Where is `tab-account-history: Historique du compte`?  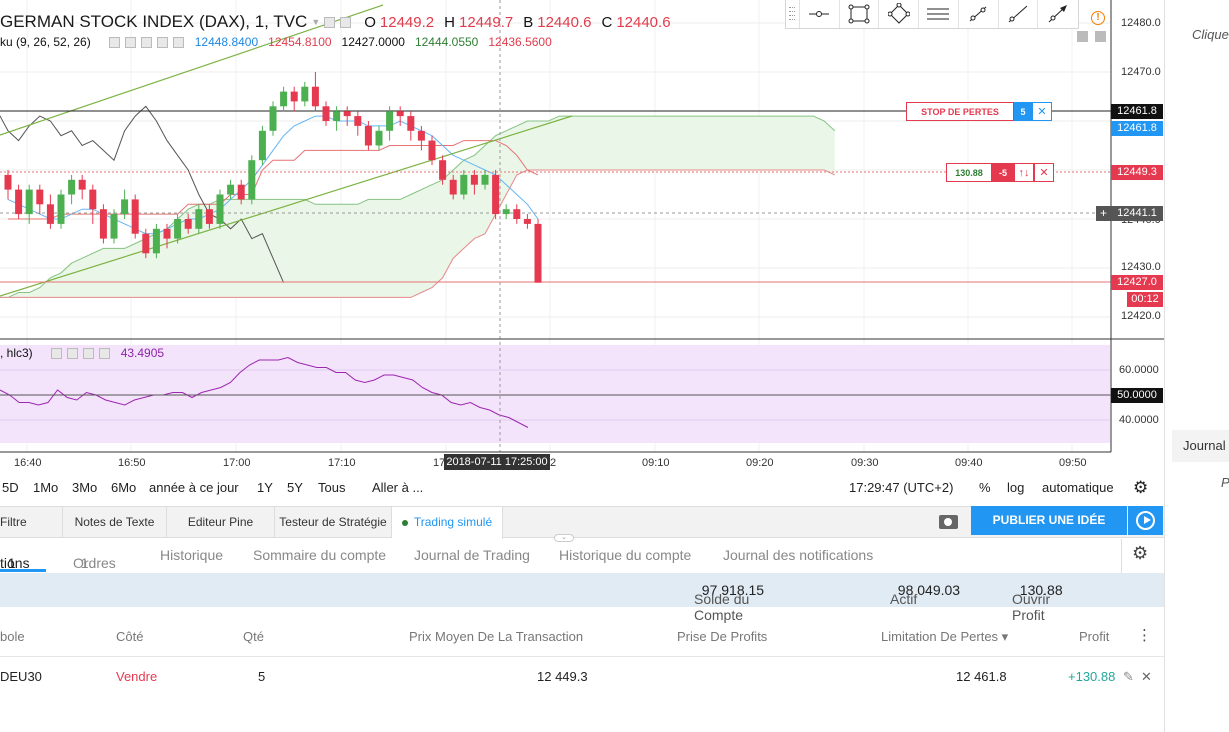 tab-account-history: Historique du compte is located at coordinates (625, 555).